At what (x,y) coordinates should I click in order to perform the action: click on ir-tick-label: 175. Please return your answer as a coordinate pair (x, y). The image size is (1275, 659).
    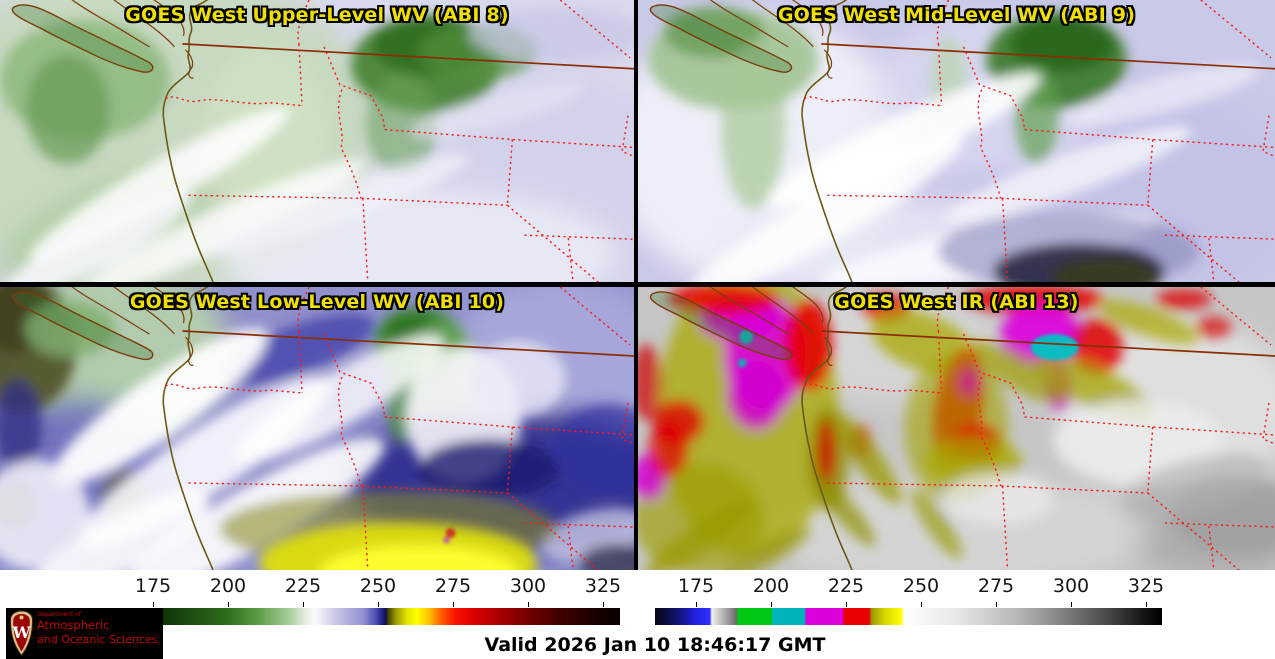
    Looking at the image, I should click on (696, 586).